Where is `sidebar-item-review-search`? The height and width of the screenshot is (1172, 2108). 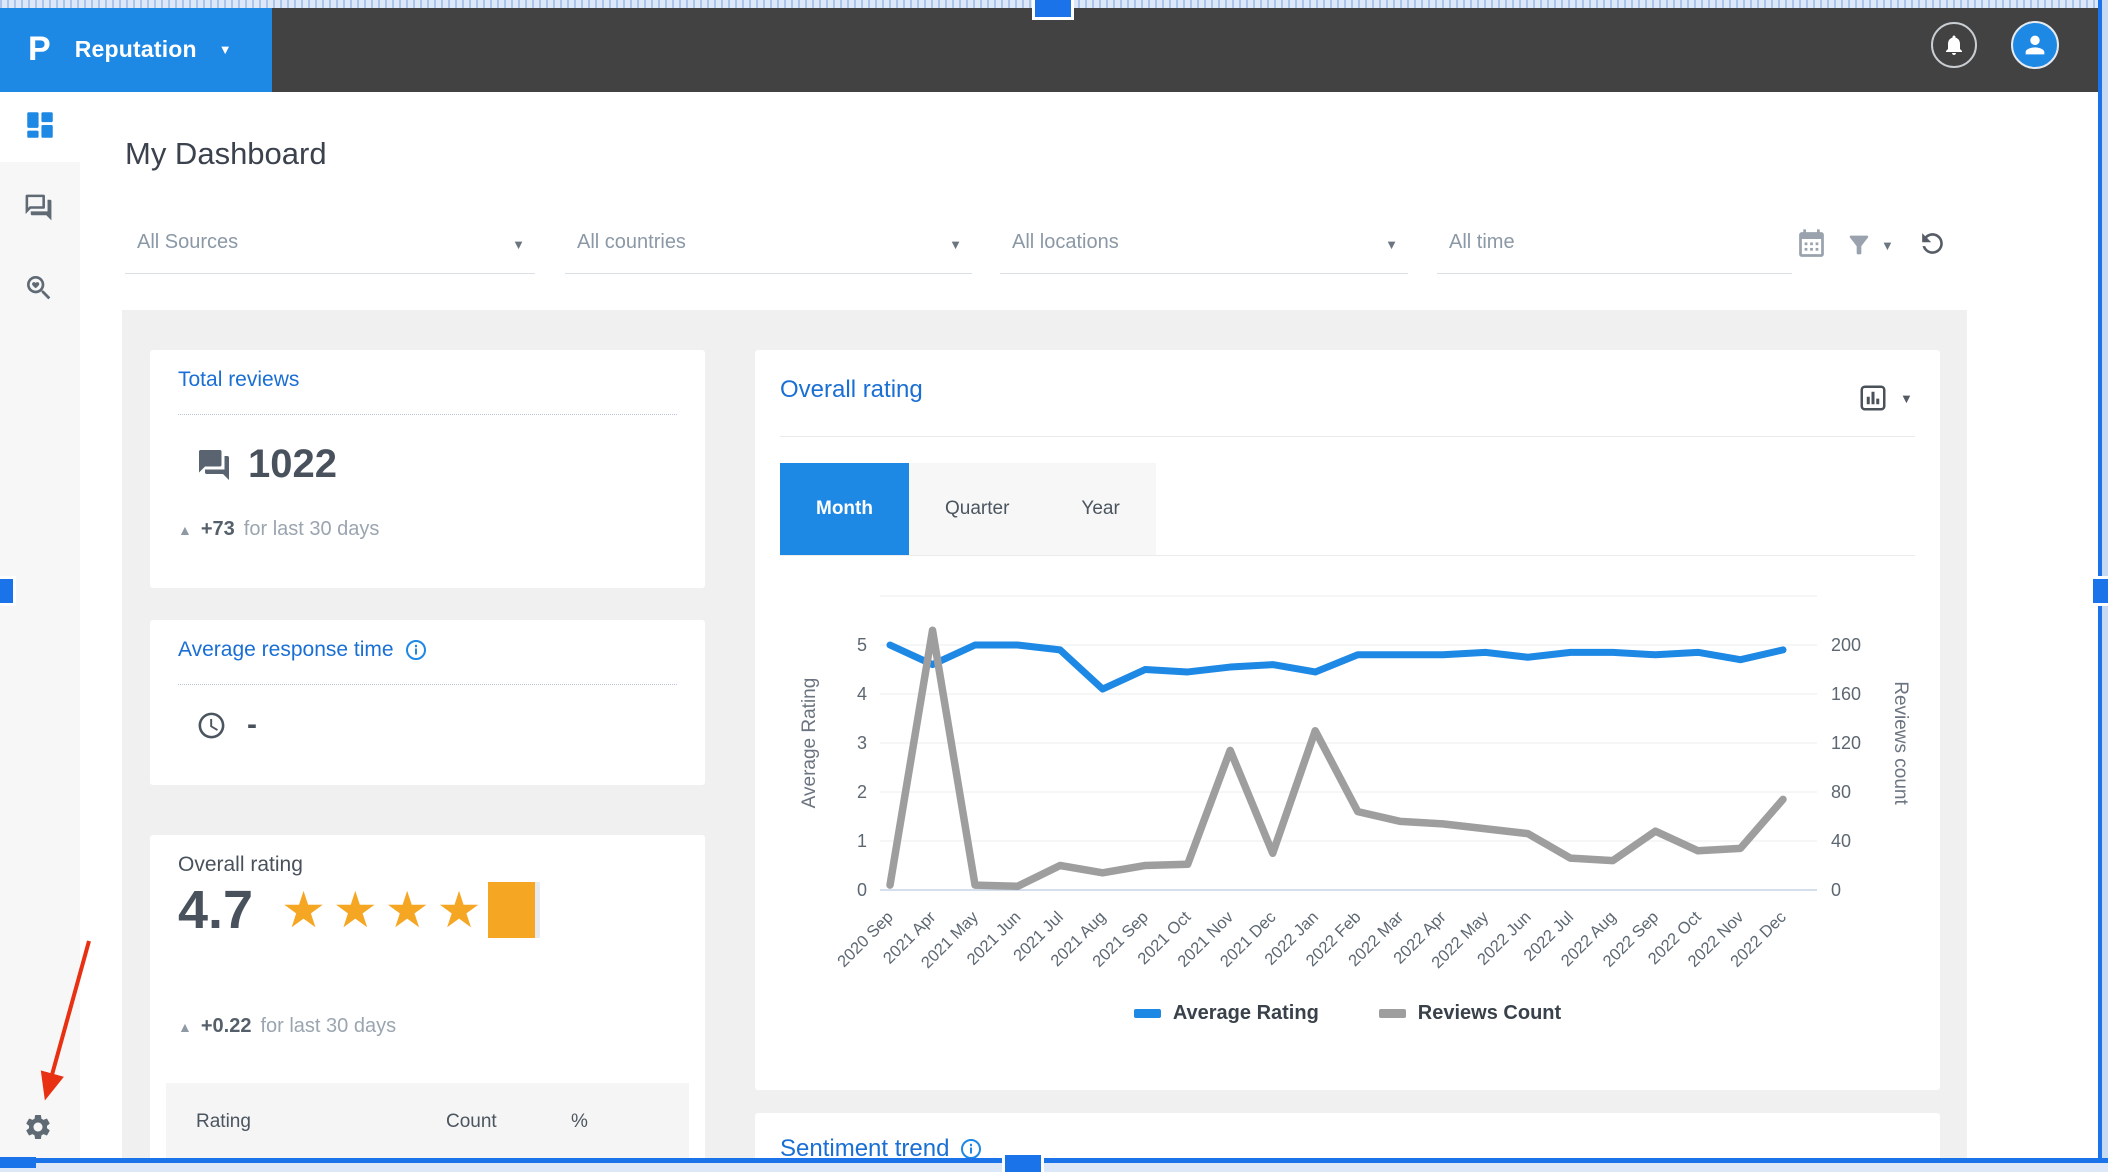 sidebar-item-review-search is located at coordinates (39, 290).